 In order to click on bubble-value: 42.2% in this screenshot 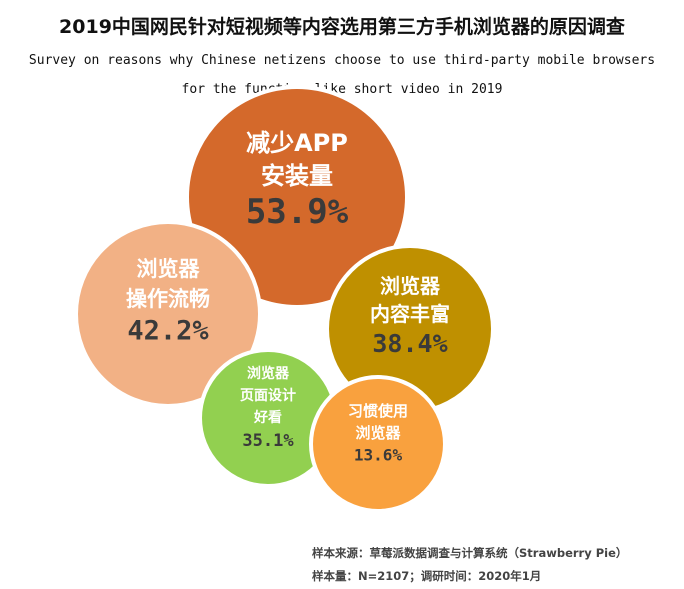, I will do `click(168, 331)`.